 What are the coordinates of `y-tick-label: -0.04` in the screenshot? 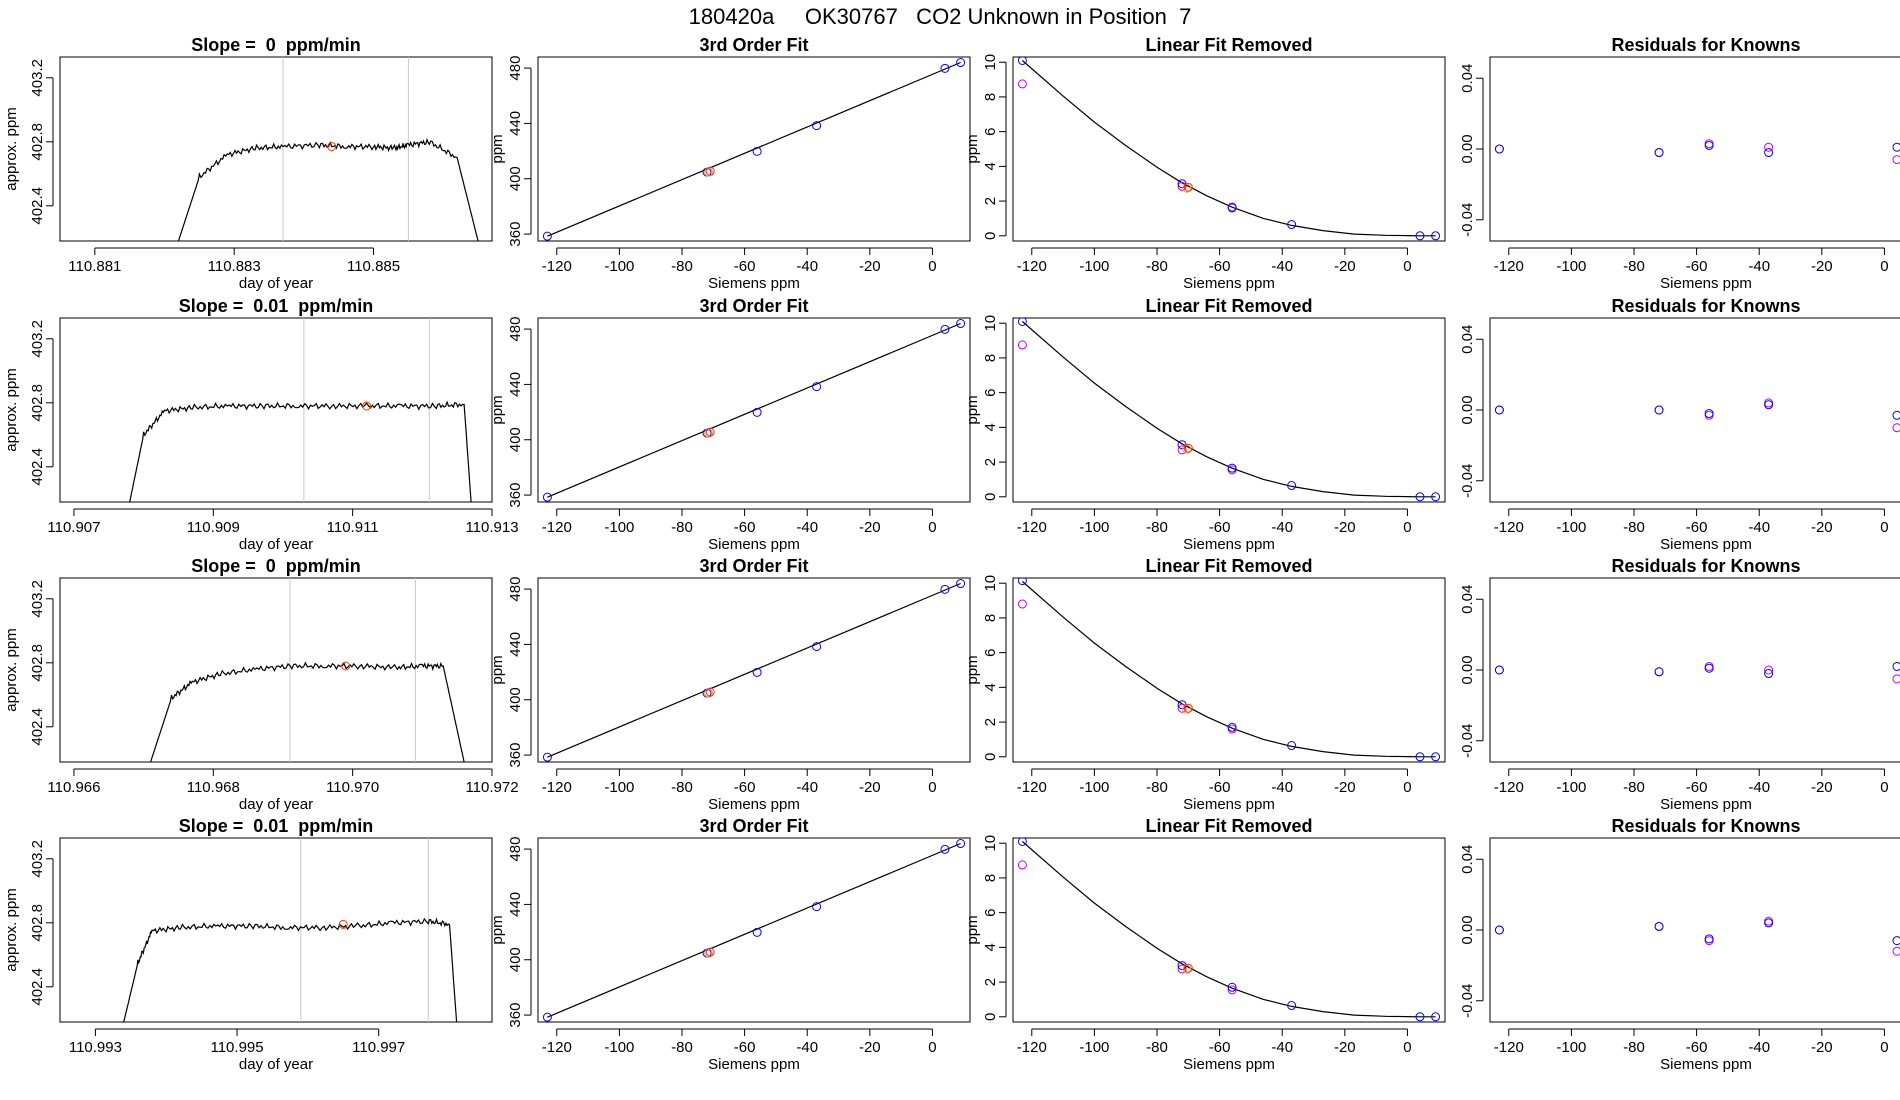 It's located at (1467, 481).